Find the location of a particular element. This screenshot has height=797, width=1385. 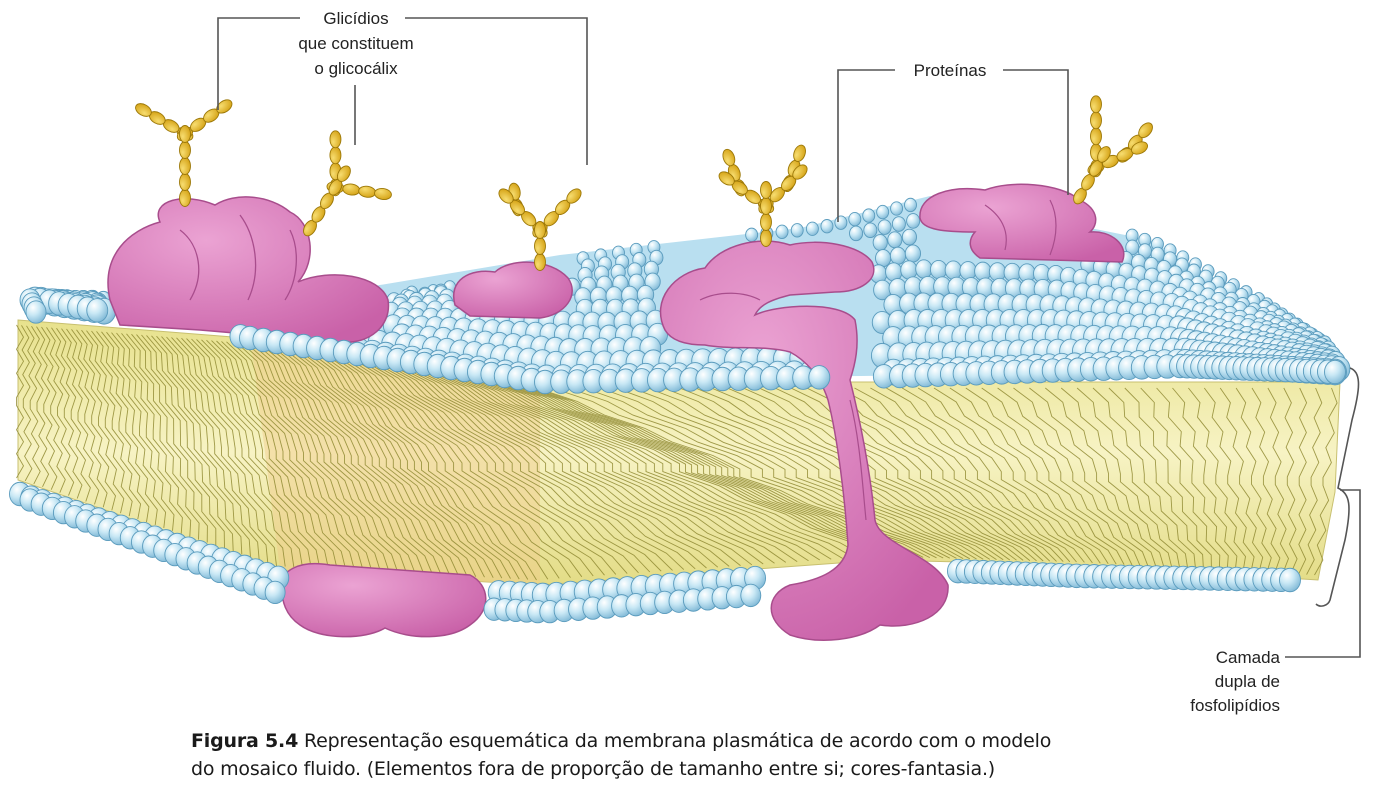

protein-transmembrane is located at coordinates (804, 440).